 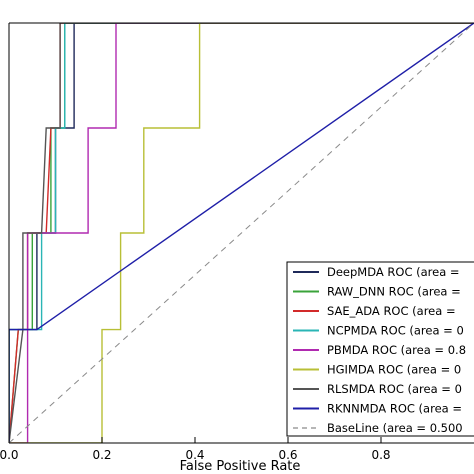 I want to click on x-axis-label: False Positive Rate, so click(x=240, y=466).